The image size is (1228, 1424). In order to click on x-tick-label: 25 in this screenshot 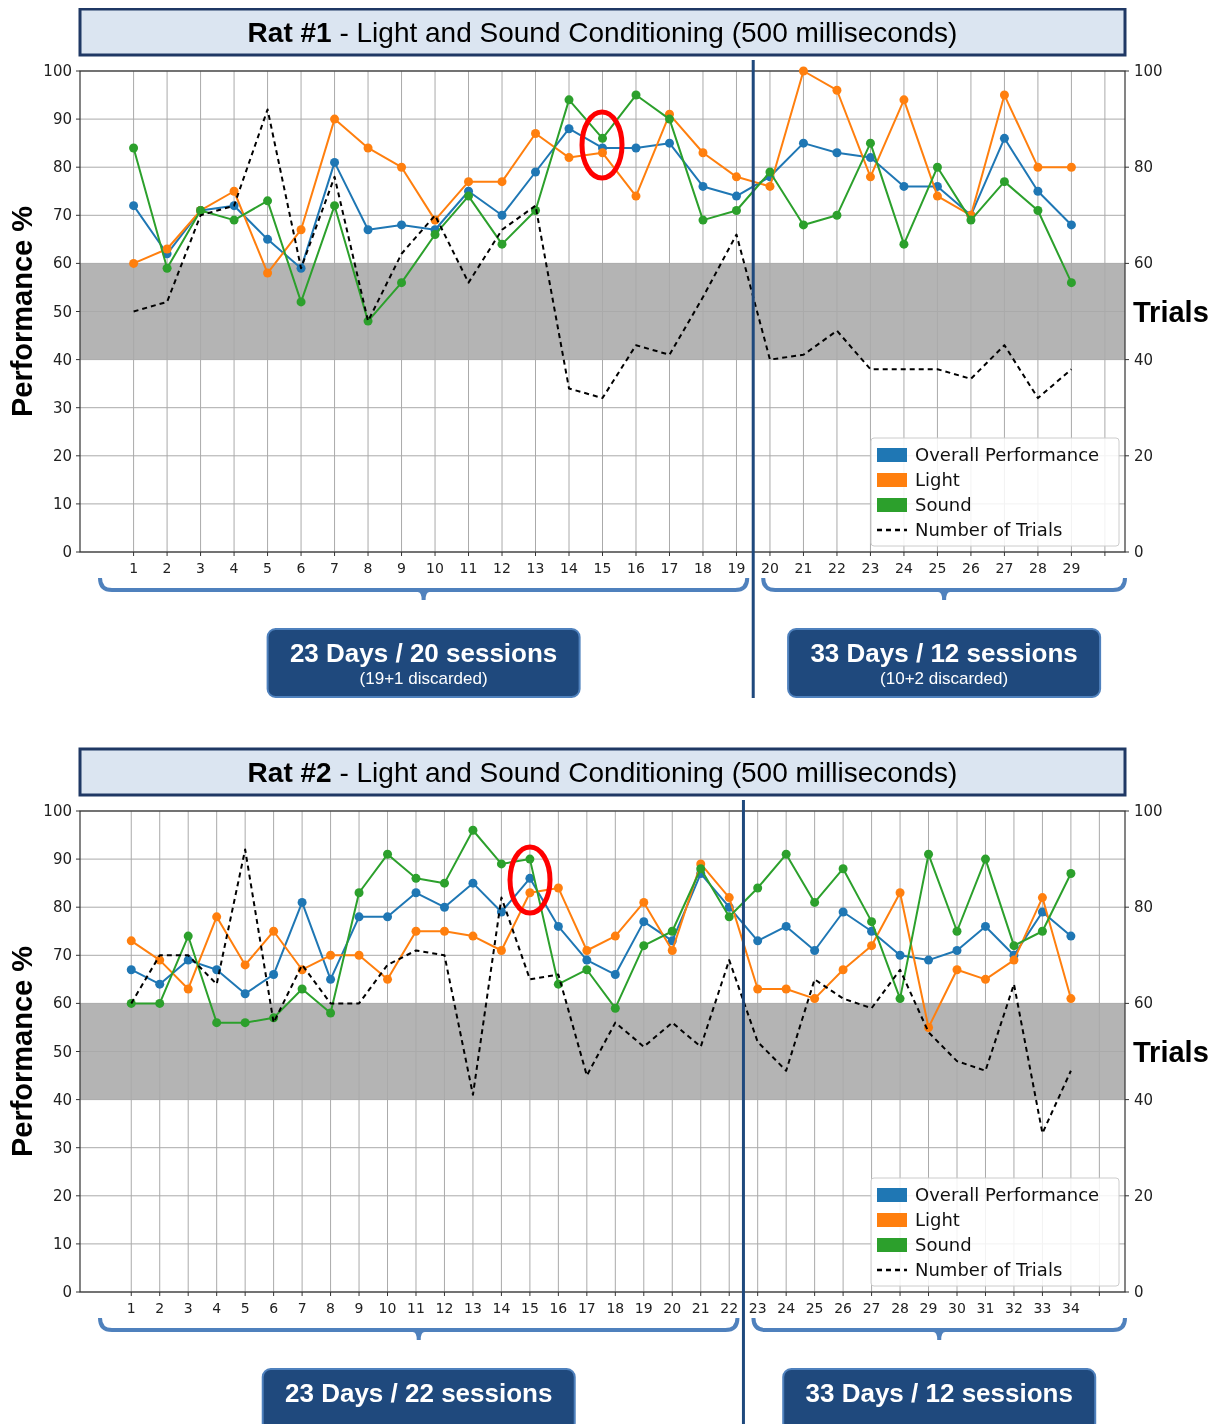, I will do `click(814, 1308)`.